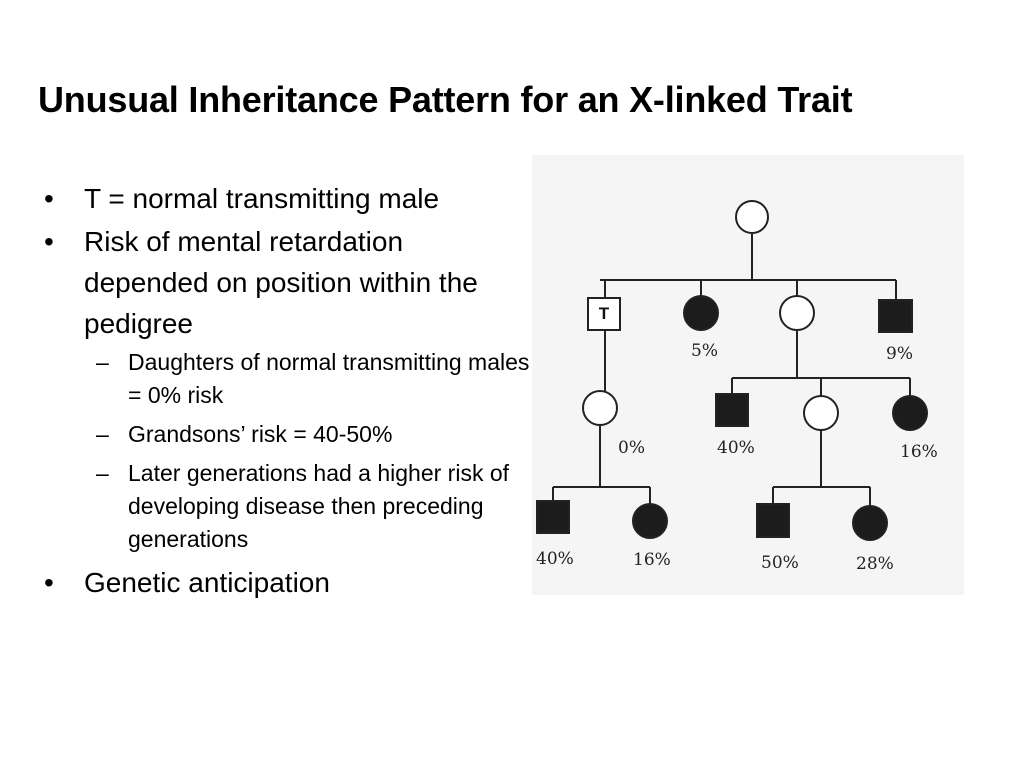 The width and height of the screenshot is (1024, 768). What do you see at coordinates (260, 434) in the screenshot?
I see `sub-bullet-text: Grandsons’ risk = 40-50%` at bounding box center [260, 434].